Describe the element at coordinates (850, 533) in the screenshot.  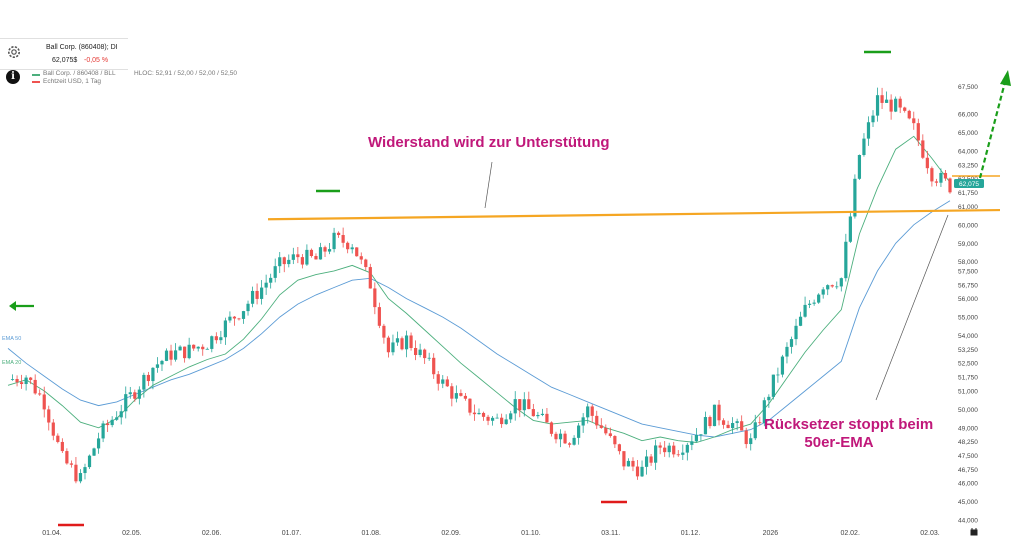
I see `x-tick-label: 02.02.` at that location.